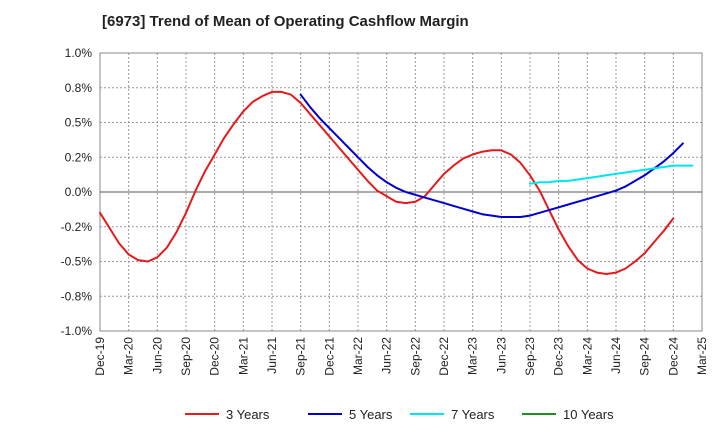  Describe the element at coordinates (358, 356) in the screenshot. I see `x-tick-label: Mar-22` at that location.